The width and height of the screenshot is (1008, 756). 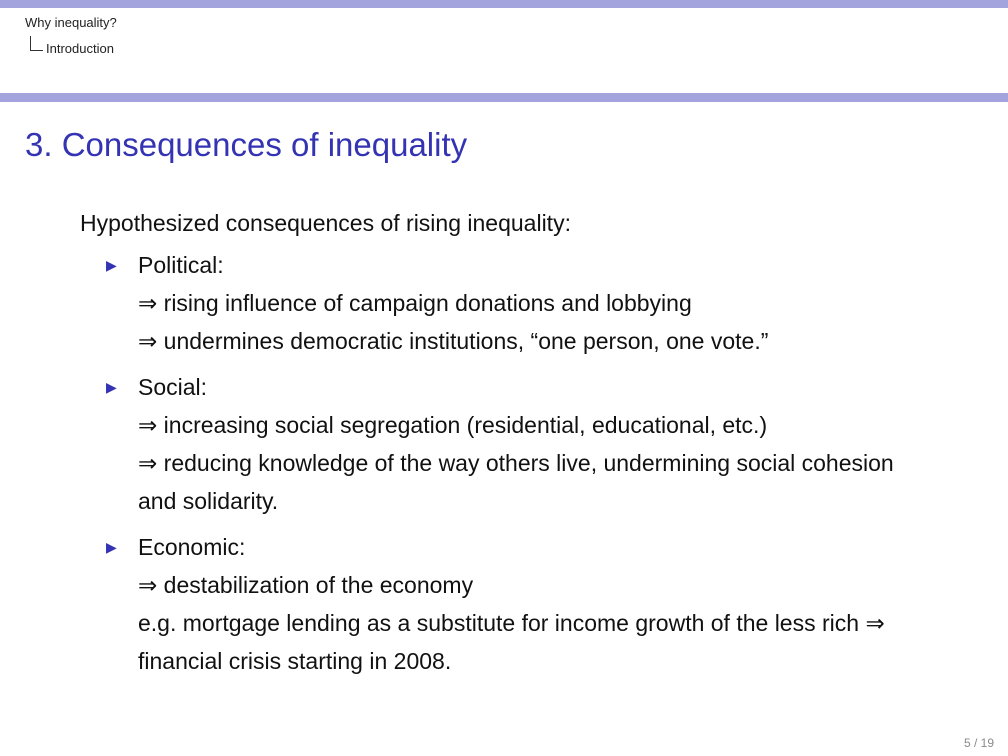 I want to click on header-subsection-link: Introduction, so click(x=80, y=48).